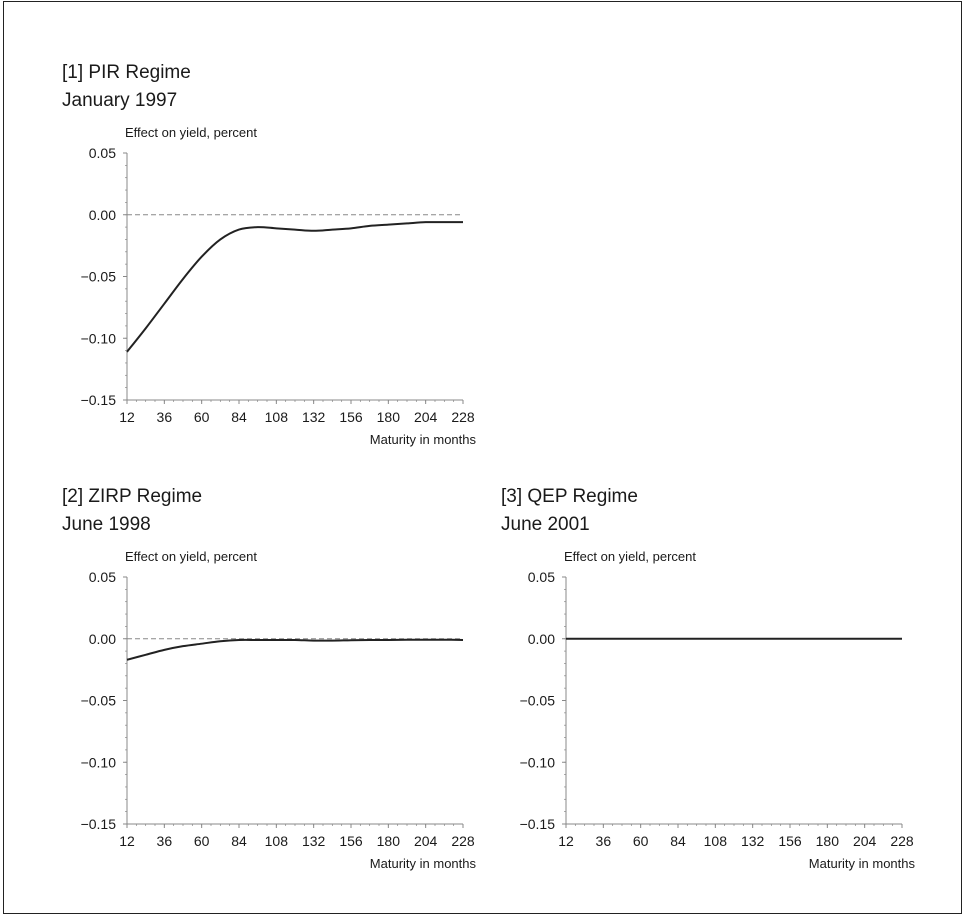  Describe the element at coordinates (126, 72) in the screenshot. I see `panel-title: [1] PIR Regime` at that location.